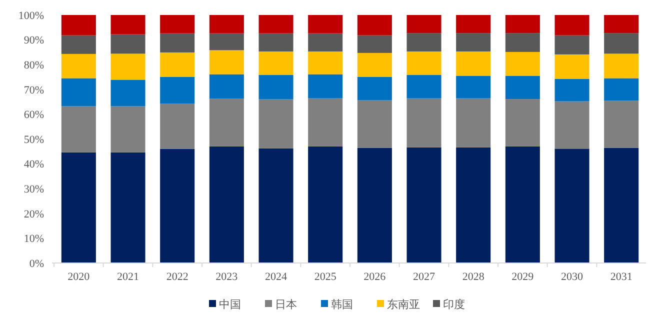 This screenshot has width=658, height=322. I want to click on legend-label: 日本, so click(286, 304).